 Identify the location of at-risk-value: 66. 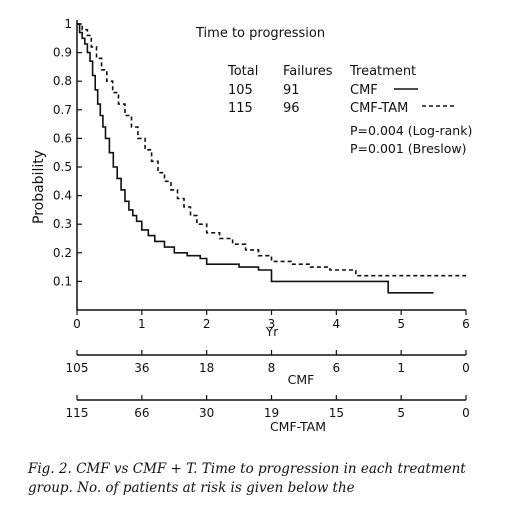
(141, 413).